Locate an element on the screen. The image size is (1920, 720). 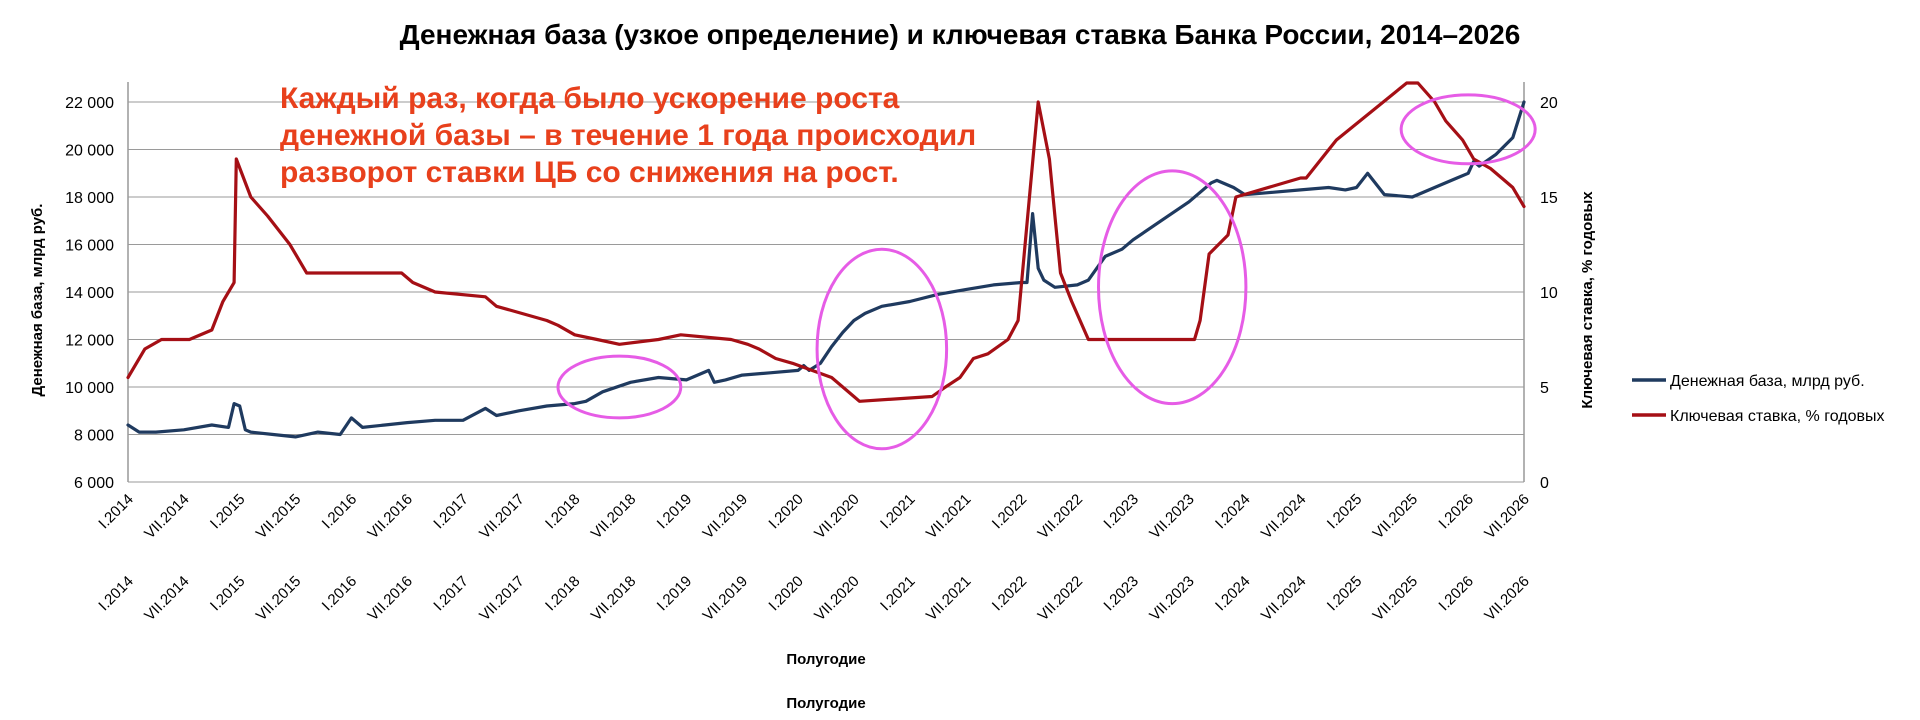
annotation-line-1: Каждый раз, когда было ускорение роста is located at coordinates (590, 98).